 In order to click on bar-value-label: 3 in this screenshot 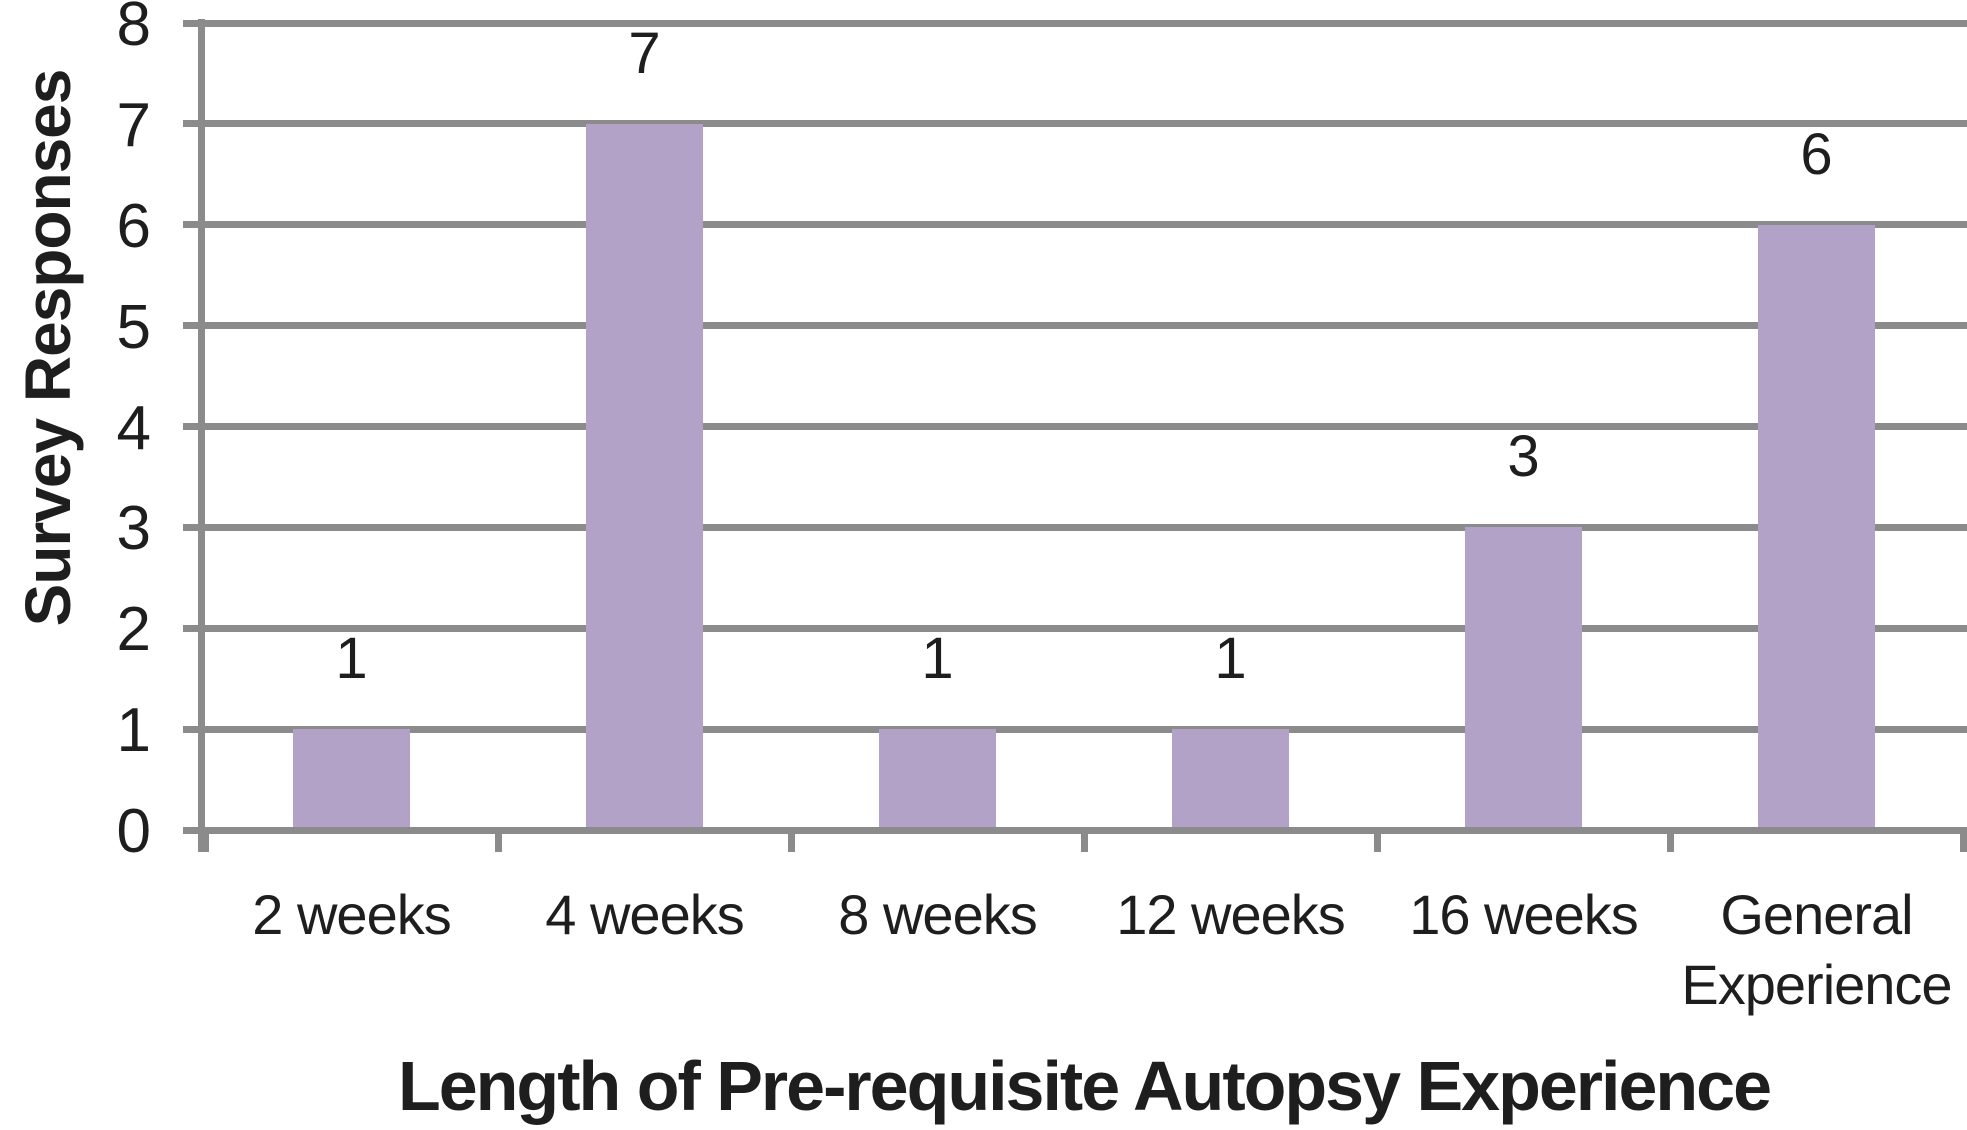, I will do `click(1523, 457)`.